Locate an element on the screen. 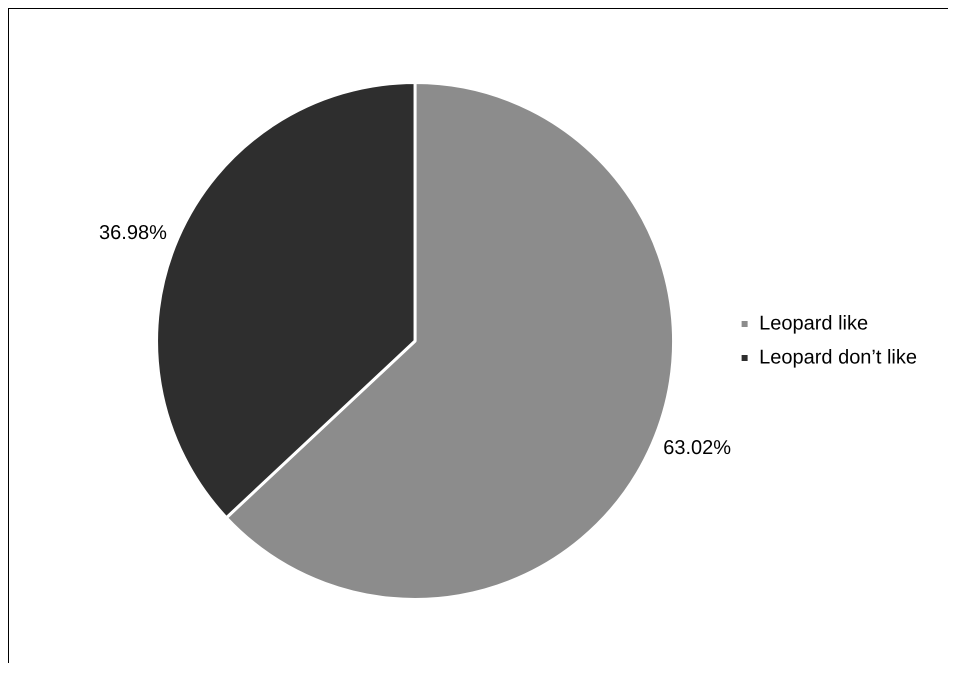 The width and height of the screenshot is (959, 675). legend-label: Leopard don’t like is located at coordinates (838, 357).